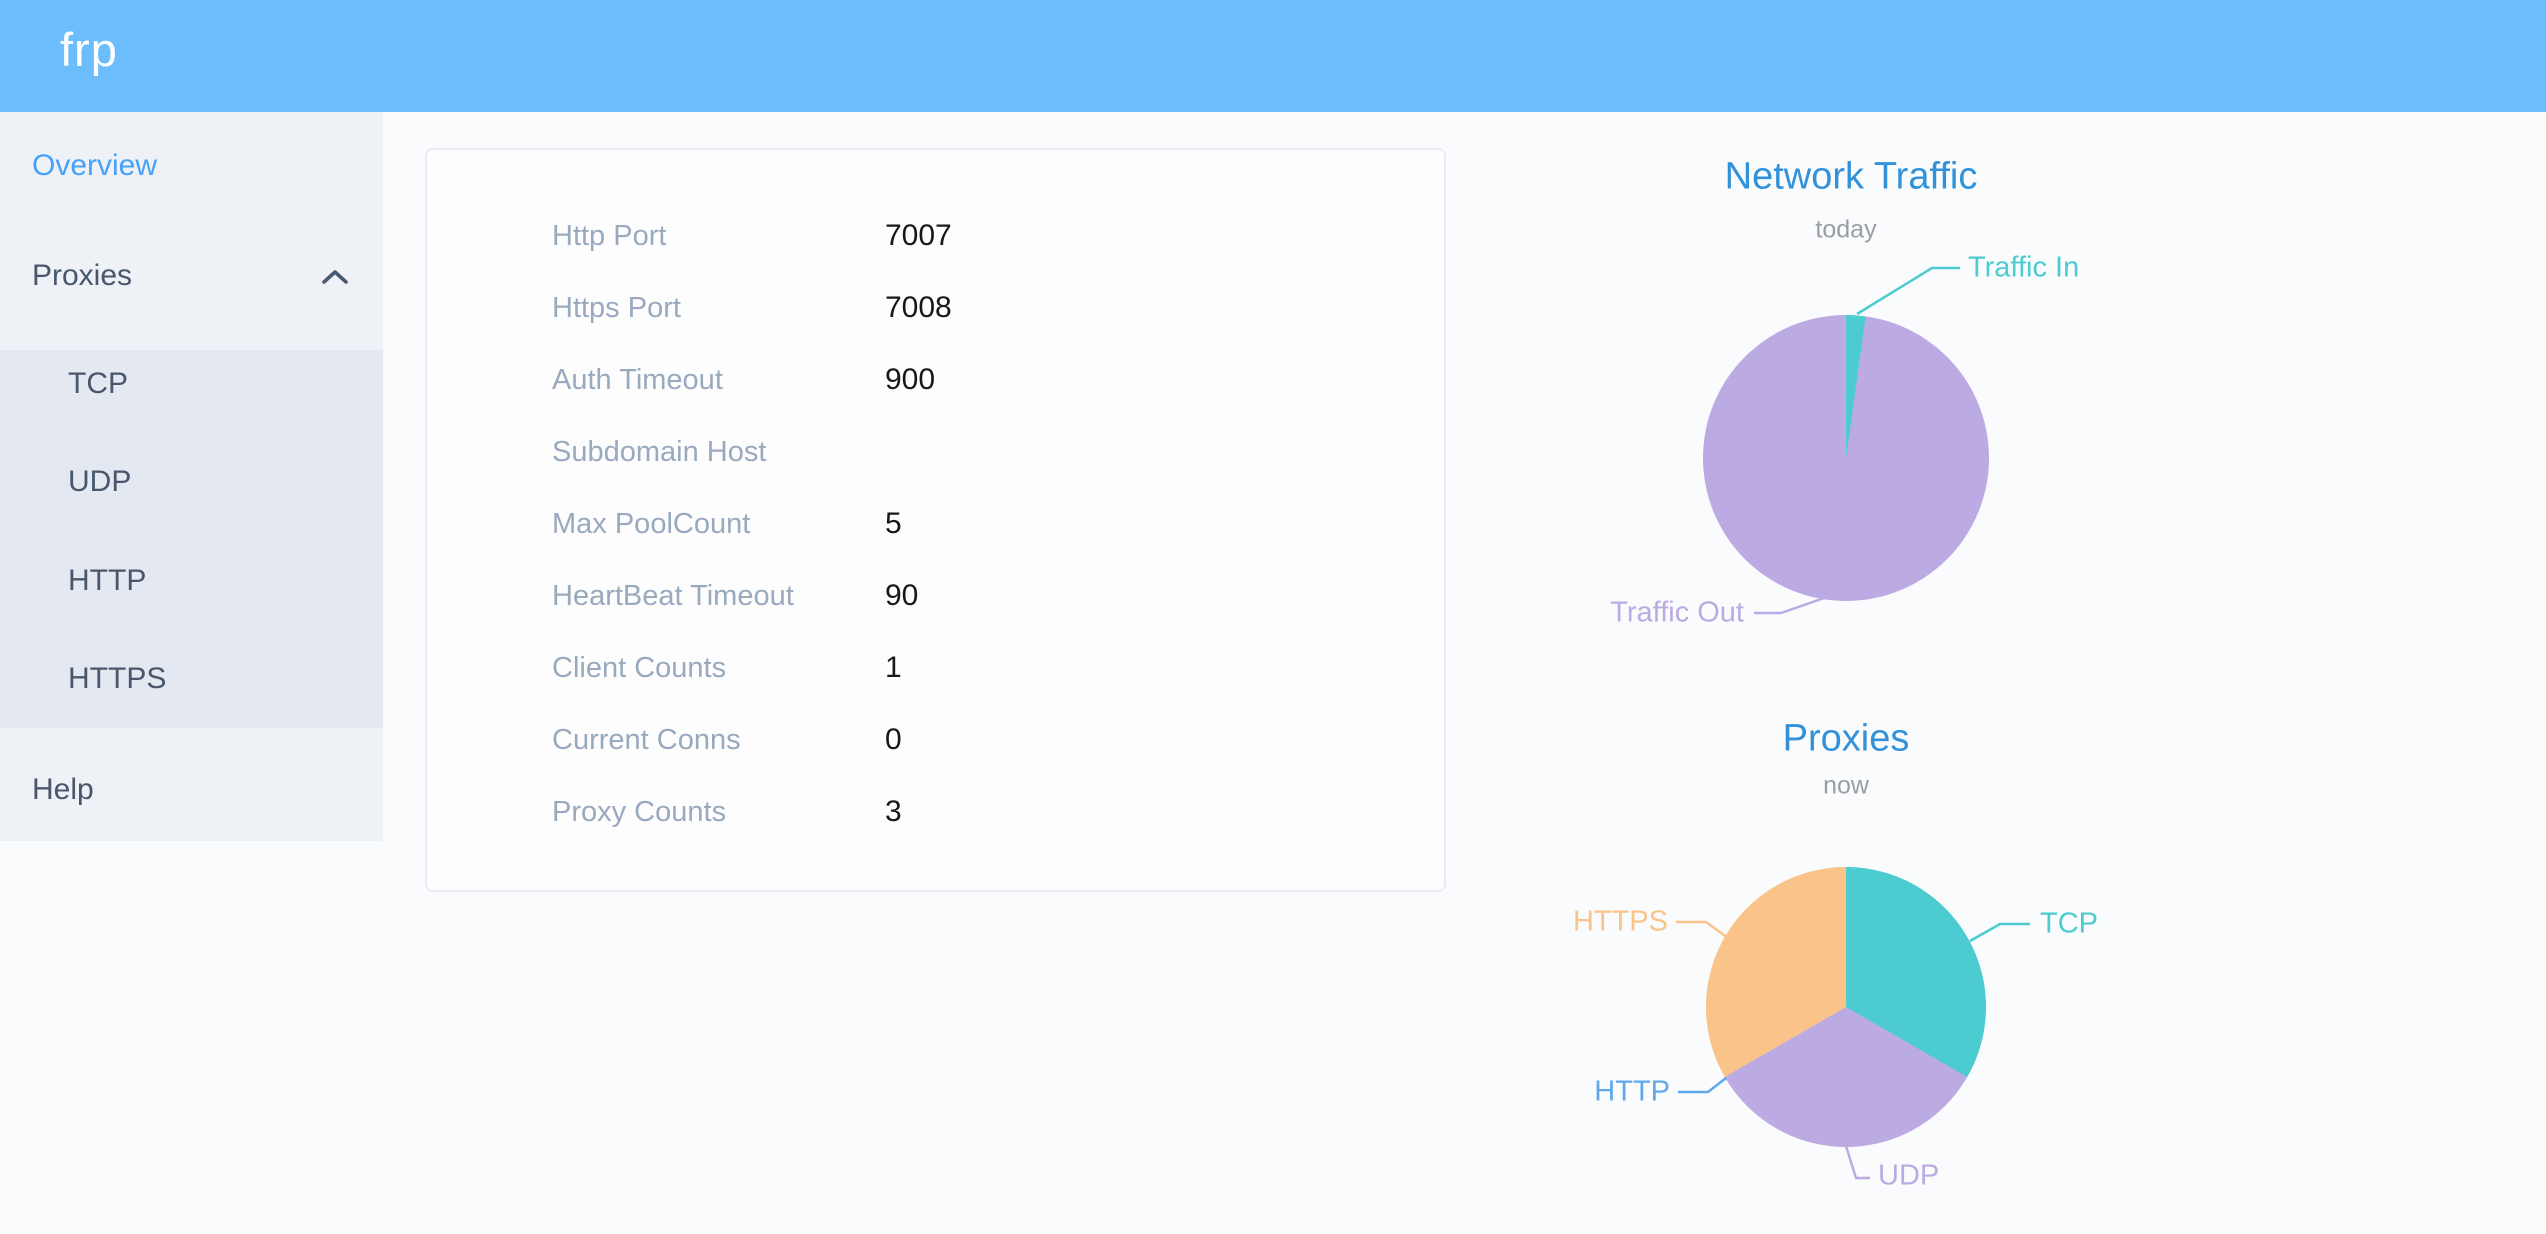  I want to click on pie-label-https: HTTPS, so click(1620, 921).